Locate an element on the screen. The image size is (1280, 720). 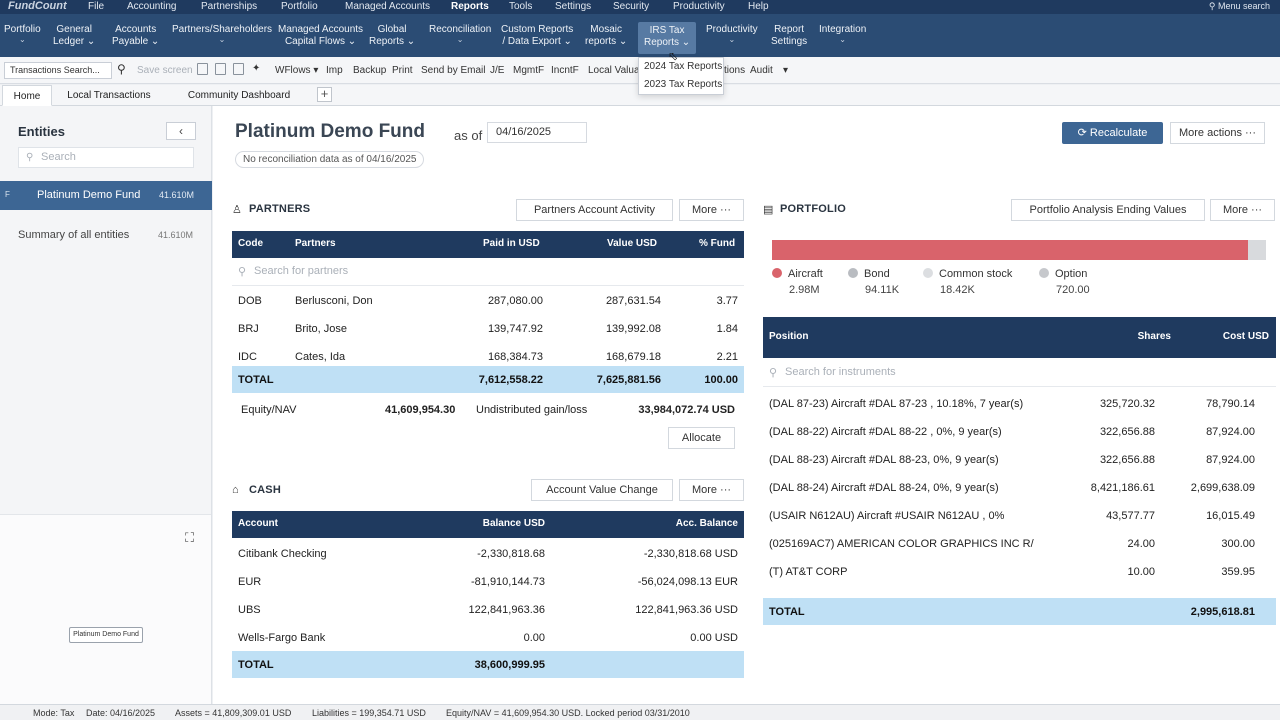
entity-search-input: ⚲ Search is located at coordinates (106, 157).